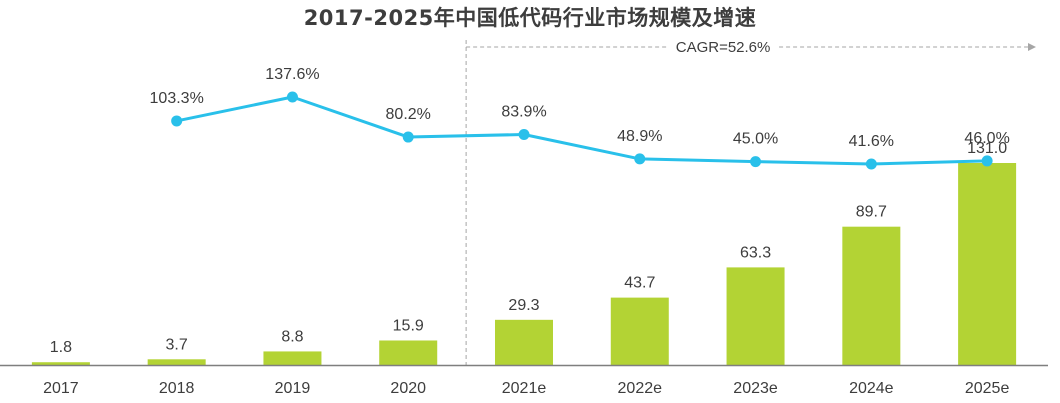 This screenshot has height=403, width=1060. Describe the element at coordinates (871, 388) in the screenshot. I see `x-tick-2024e: 2024e` at that location.